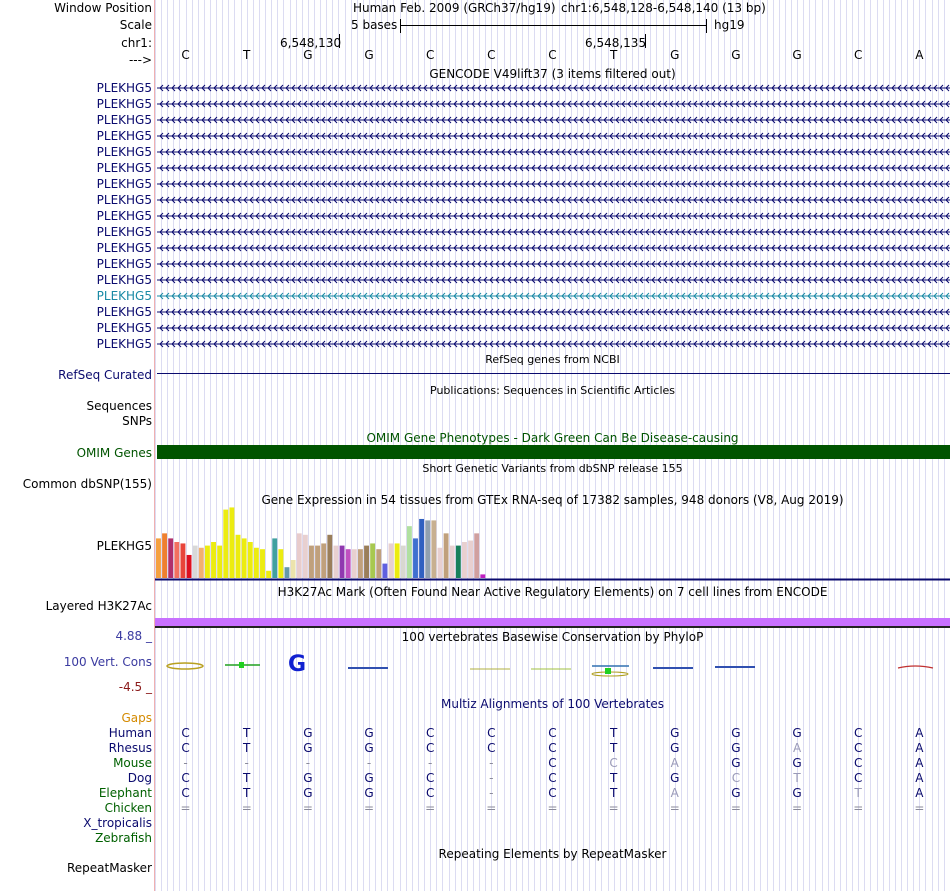 The width and height of the screenshot is (950, 891). What do you see at coordinates (552, 665) in the screenshot?
I see `phylop-conservation-plot: G` at bounding box center [552, 665].